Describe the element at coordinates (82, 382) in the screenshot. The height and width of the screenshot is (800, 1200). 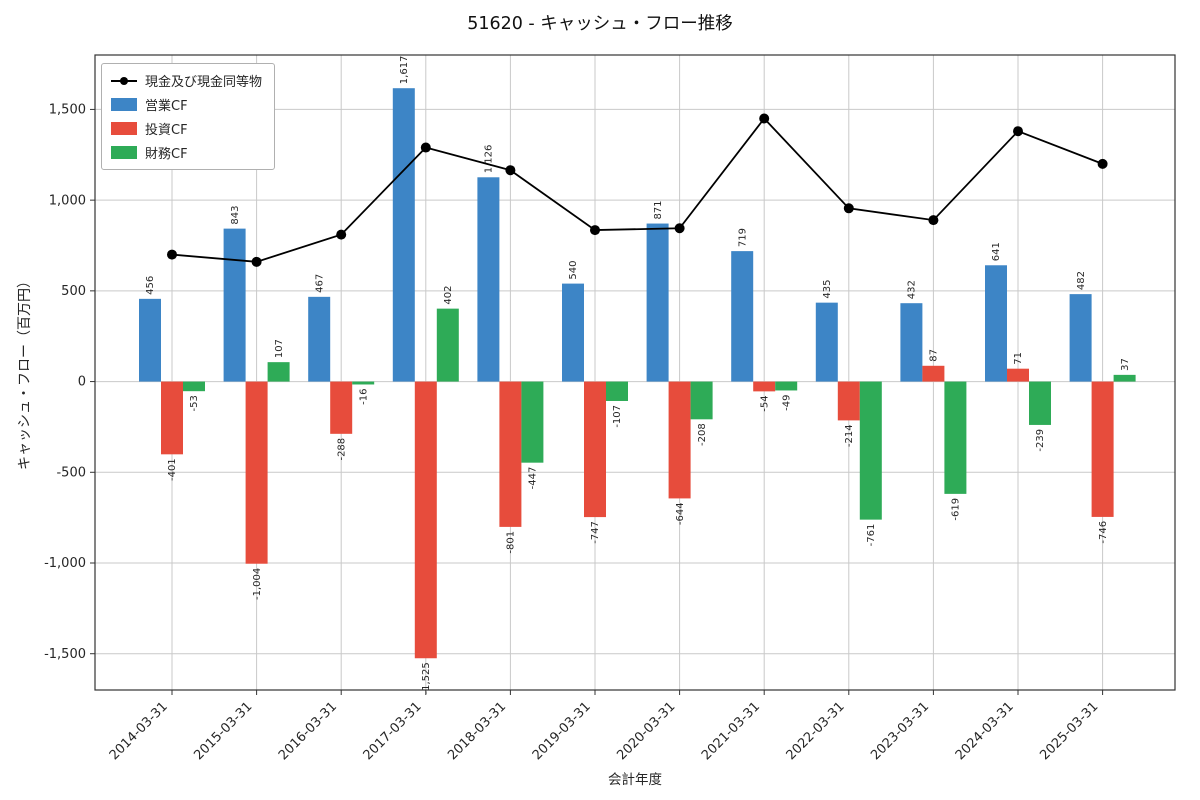
I see `y-tick-label: 0` at that location.